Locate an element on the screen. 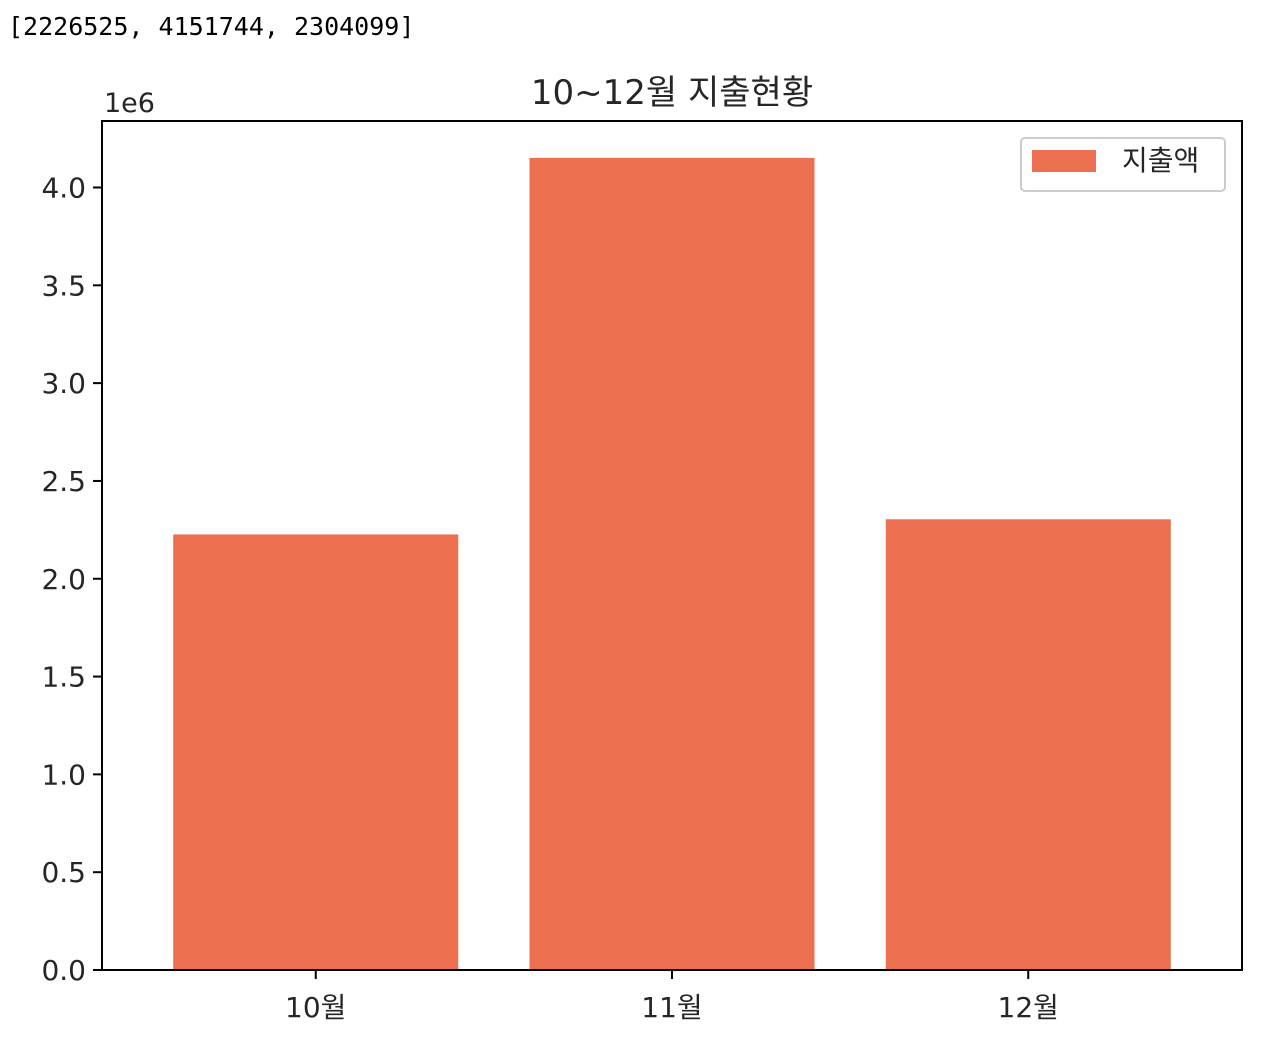 This screenshot has width=1272, height=1038. console-output: [2226525, 4151744, 2304099] is located at coordinates (211, 26).